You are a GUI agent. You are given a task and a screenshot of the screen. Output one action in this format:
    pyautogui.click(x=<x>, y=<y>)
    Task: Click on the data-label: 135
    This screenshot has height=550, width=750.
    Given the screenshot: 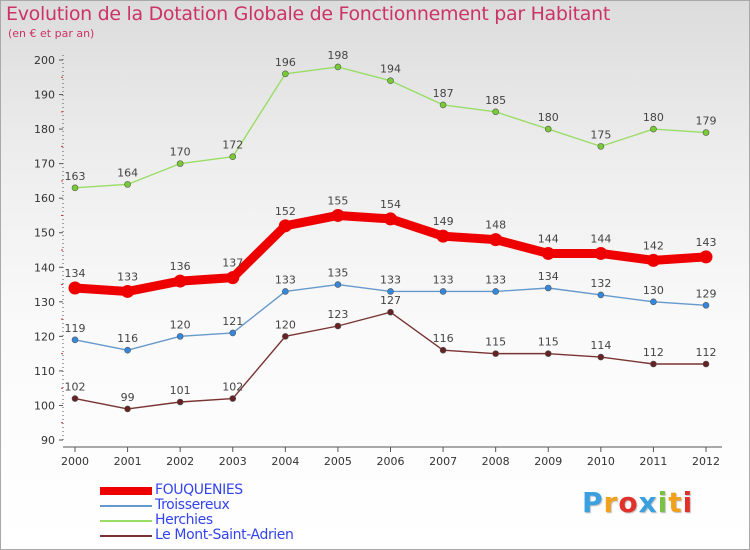 What is the action you would take?
    pyautogui.click(x=337, y=273)
    